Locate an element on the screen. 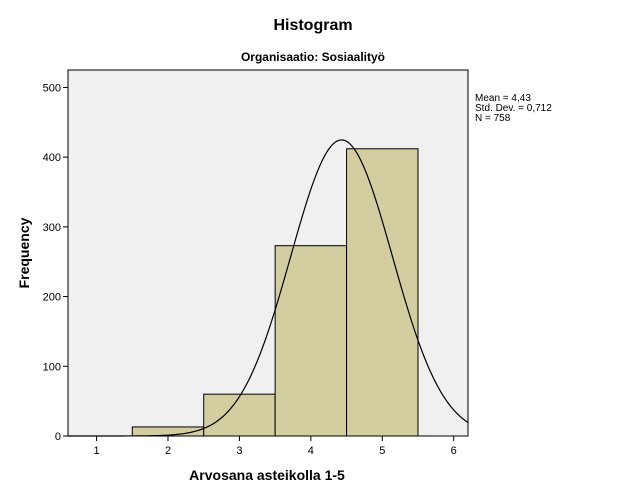 The image size is (626, 501). y-axis-label: Frequency is located at coordinates (24, 252).